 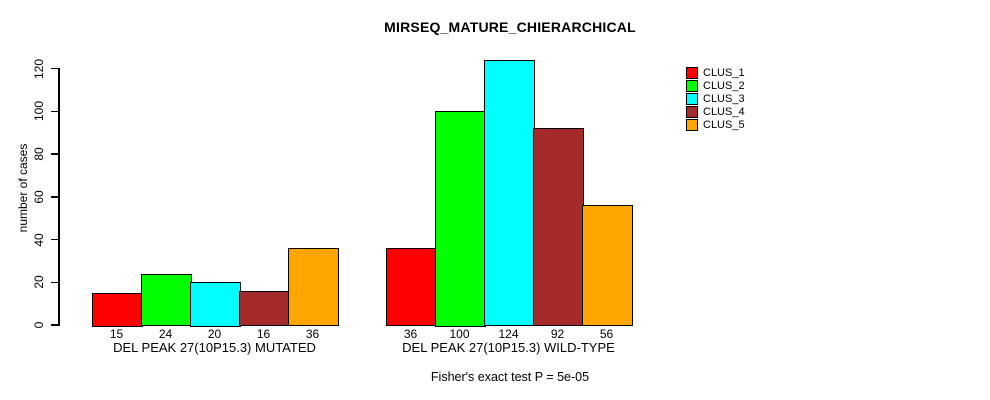 What do you see at coordinates (38, 68) in the screenshot?
I see `y-tick-label-text: 120` at bounding box center [38, 68].